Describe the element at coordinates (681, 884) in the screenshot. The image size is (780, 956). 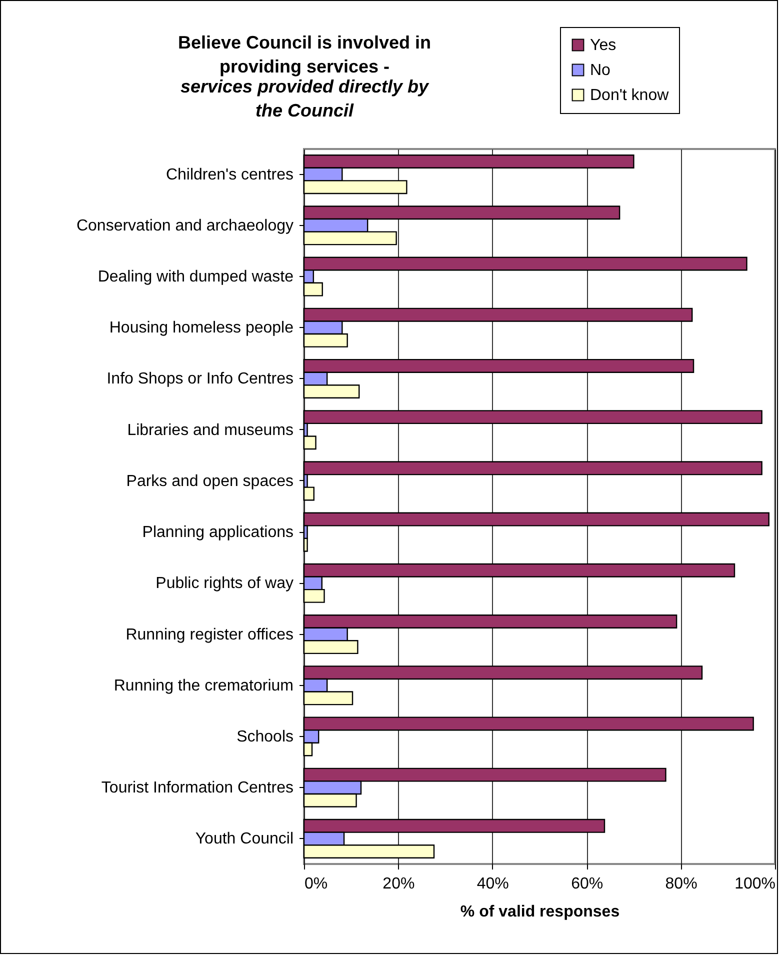
I see `x-tick-label: 80%` at that location.